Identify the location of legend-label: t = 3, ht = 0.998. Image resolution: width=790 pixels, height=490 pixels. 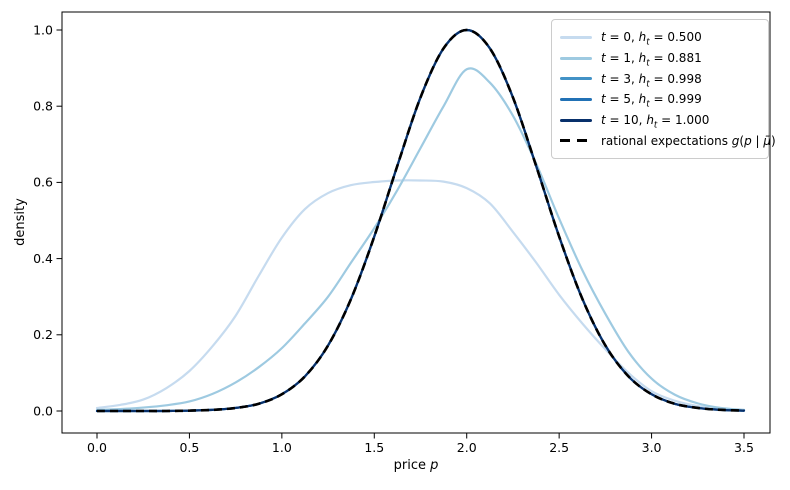
(651, 80).